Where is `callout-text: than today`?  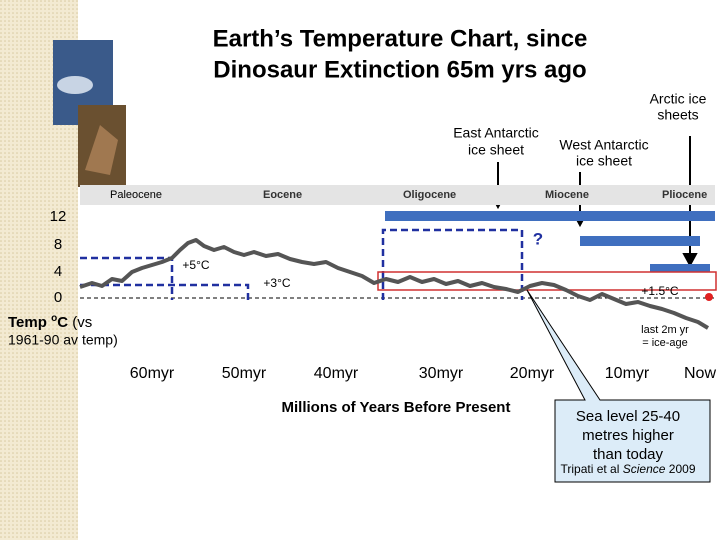 callout-text: than today is located at coordinates (628, 454).